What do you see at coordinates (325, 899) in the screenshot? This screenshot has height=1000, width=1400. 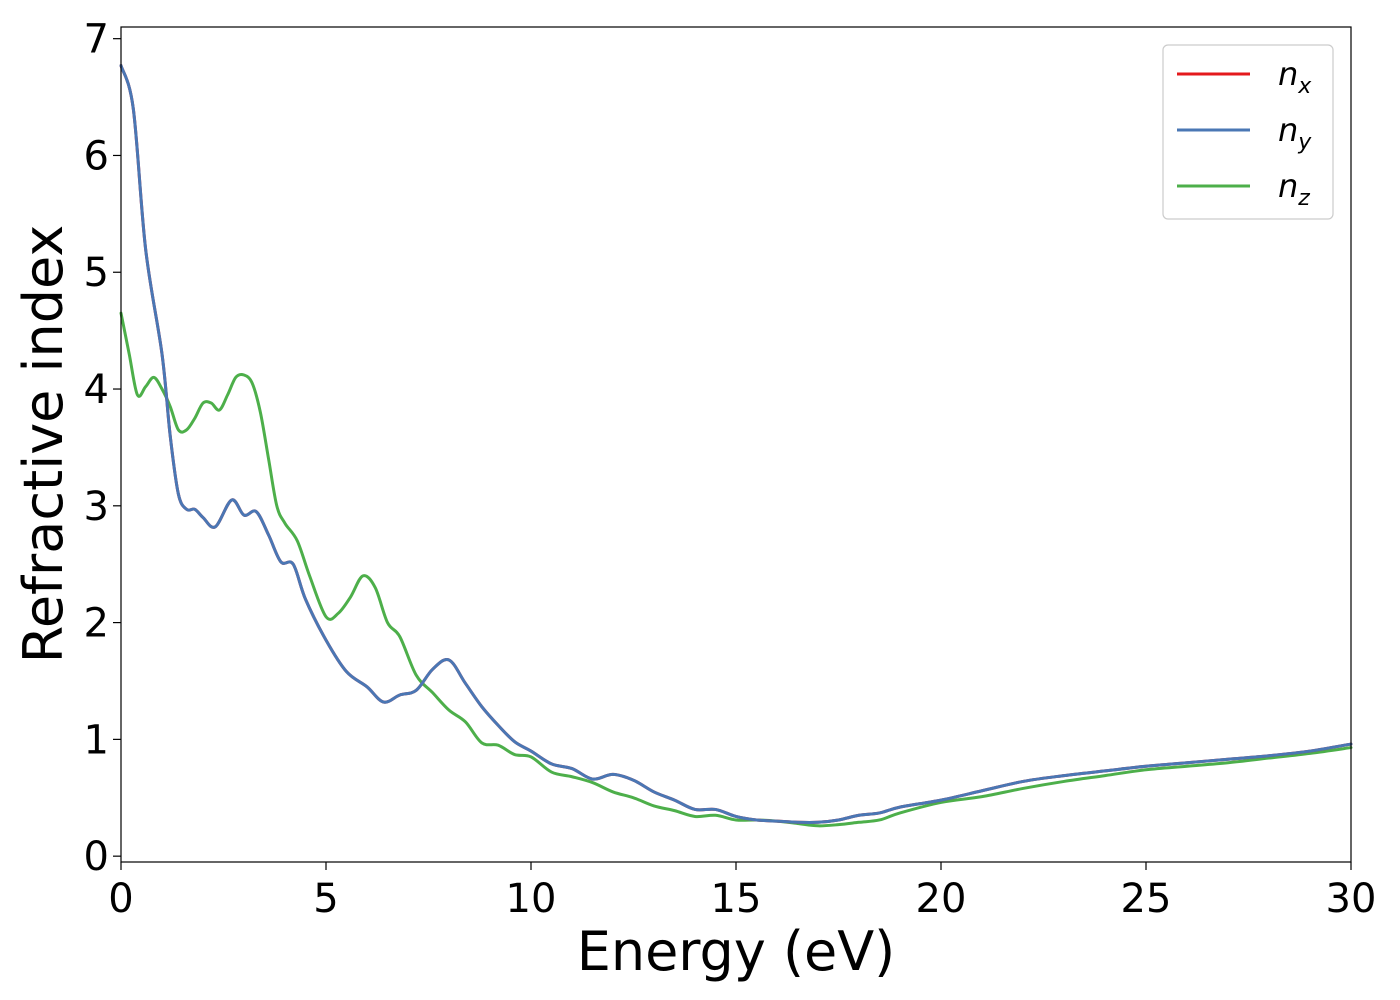 I see `x-tick-label: 5` at bounding box center [325, 899].